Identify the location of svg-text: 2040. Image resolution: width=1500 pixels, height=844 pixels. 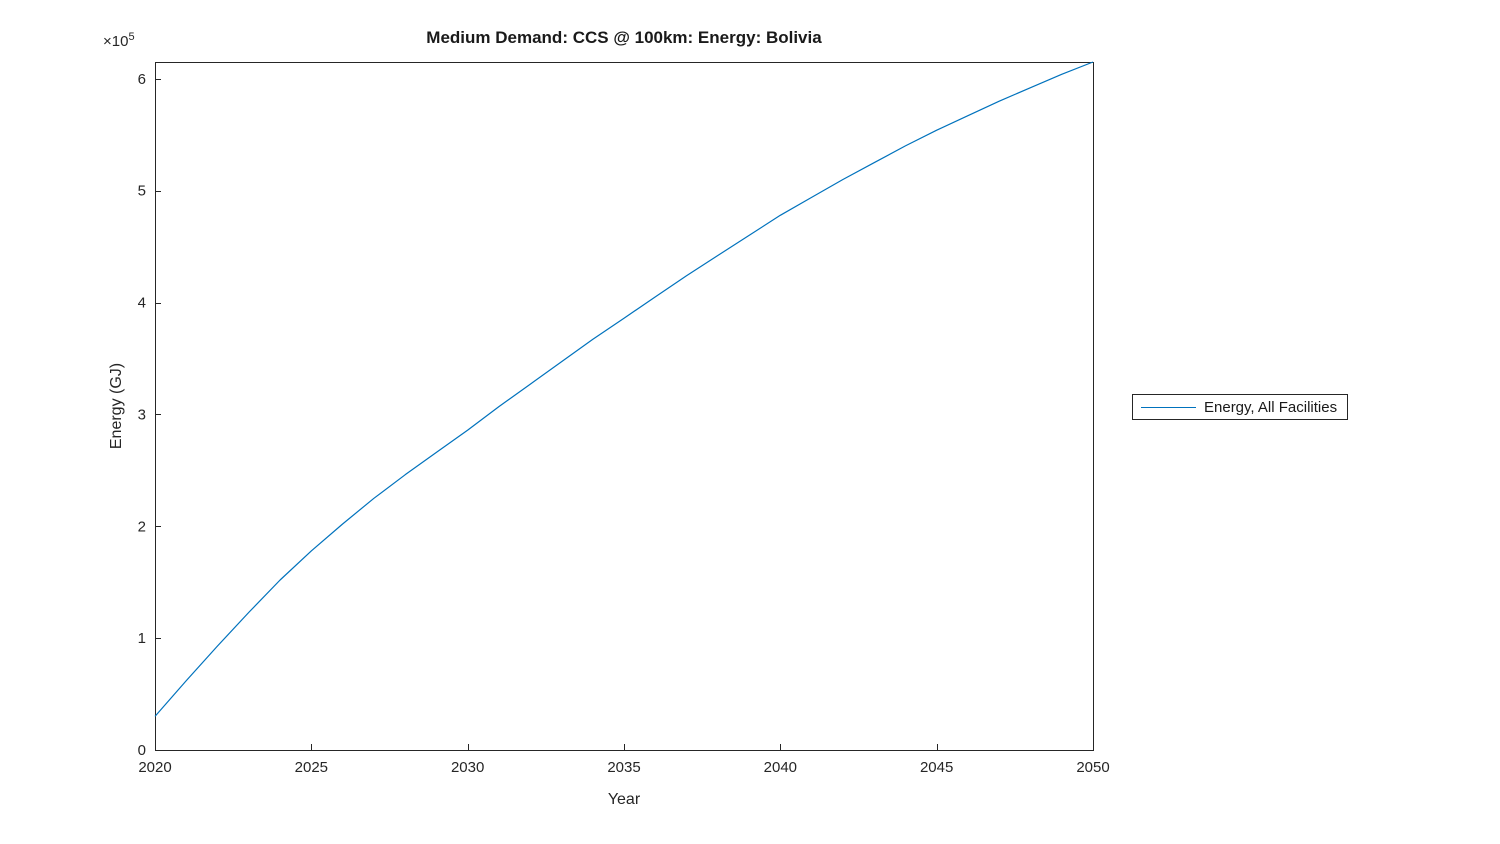
(780, 767).